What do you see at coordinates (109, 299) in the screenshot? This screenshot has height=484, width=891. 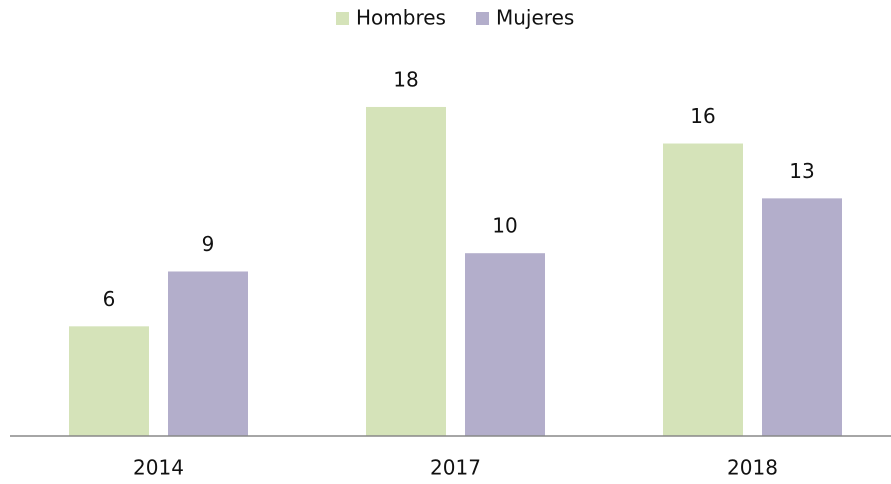 I see `data-label: 6` at bounding box center [109, 299].